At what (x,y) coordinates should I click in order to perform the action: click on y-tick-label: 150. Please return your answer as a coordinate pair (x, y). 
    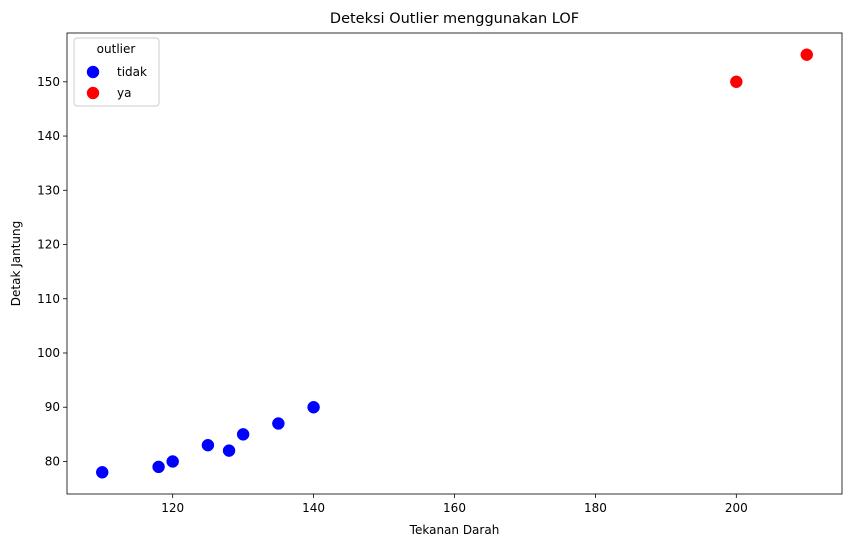
    Looking at the image, I should click on (48, 82).